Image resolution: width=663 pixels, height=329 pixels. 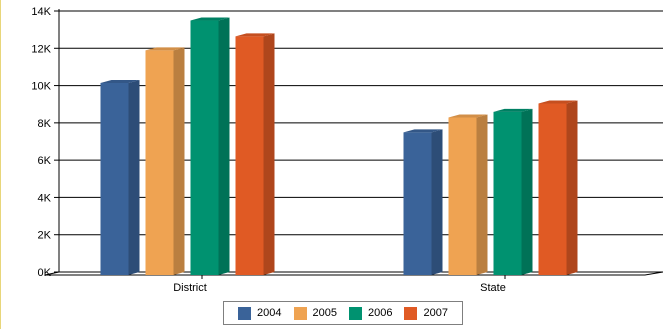 I want to click on y-tick-label: 4K, so click(x=45, y=198).